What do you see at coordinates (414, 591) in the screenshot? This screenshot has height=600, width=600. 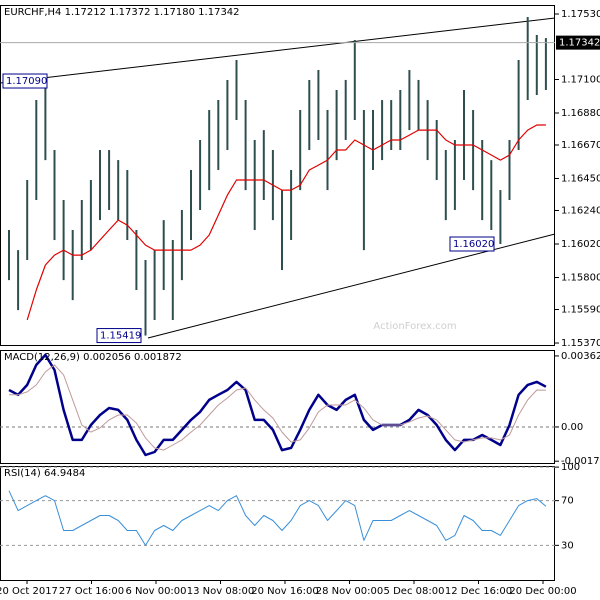 I see `x-tick-label: 5 Dec 08:00` at bounding box center [414, 591].